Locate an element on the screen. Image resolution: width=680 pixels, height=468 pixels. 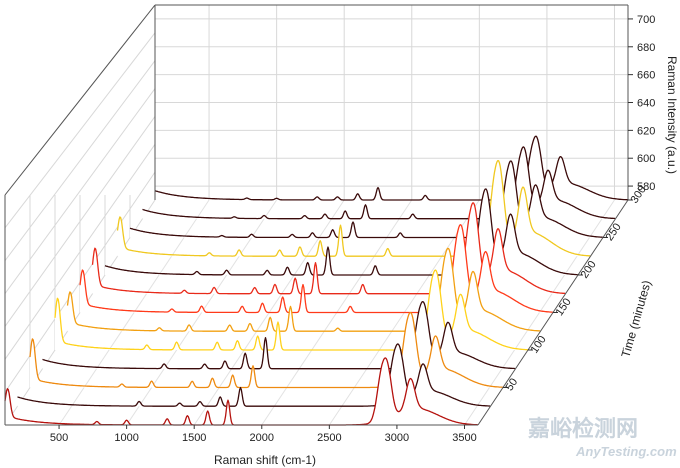
z-tick-label: 680 is located at coordinates (646, 48).